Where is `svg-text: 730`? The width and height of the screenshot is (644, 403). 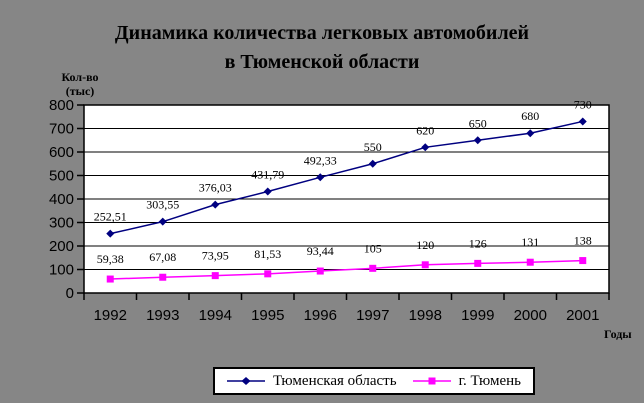
svg-text: 730 is located at coordinates (583, 104).